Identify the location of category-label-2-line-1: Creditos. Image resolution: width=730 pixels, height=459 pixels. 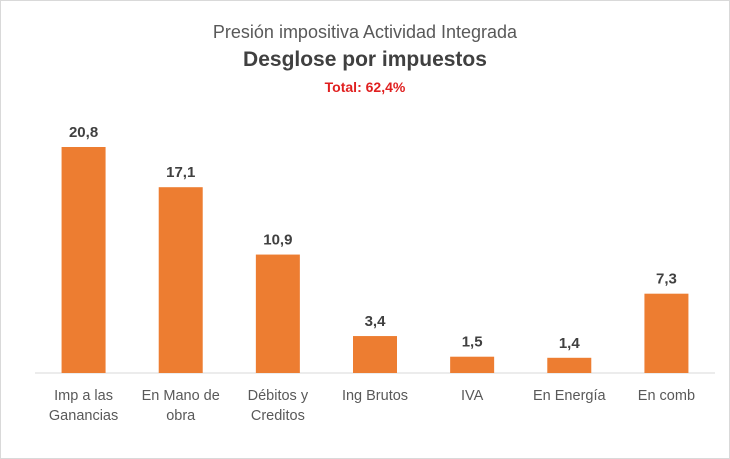
(278, 416).